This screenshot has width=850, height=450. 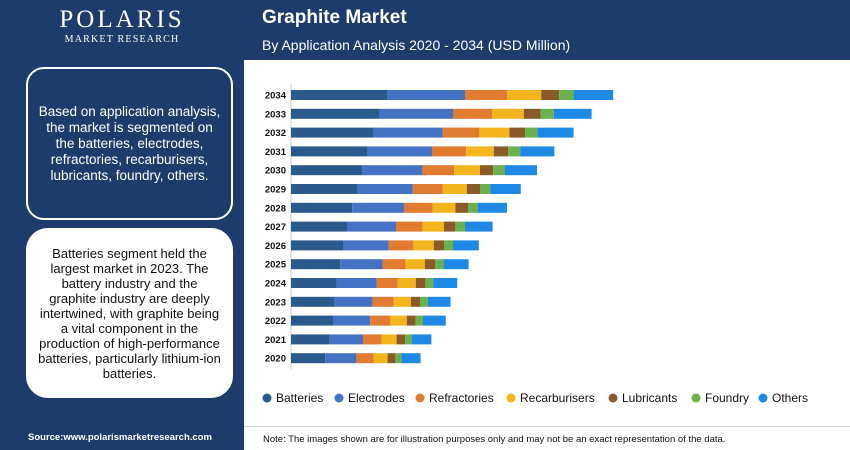 I want to click on y-tick-label: 2021, so click(x=276, y=340).